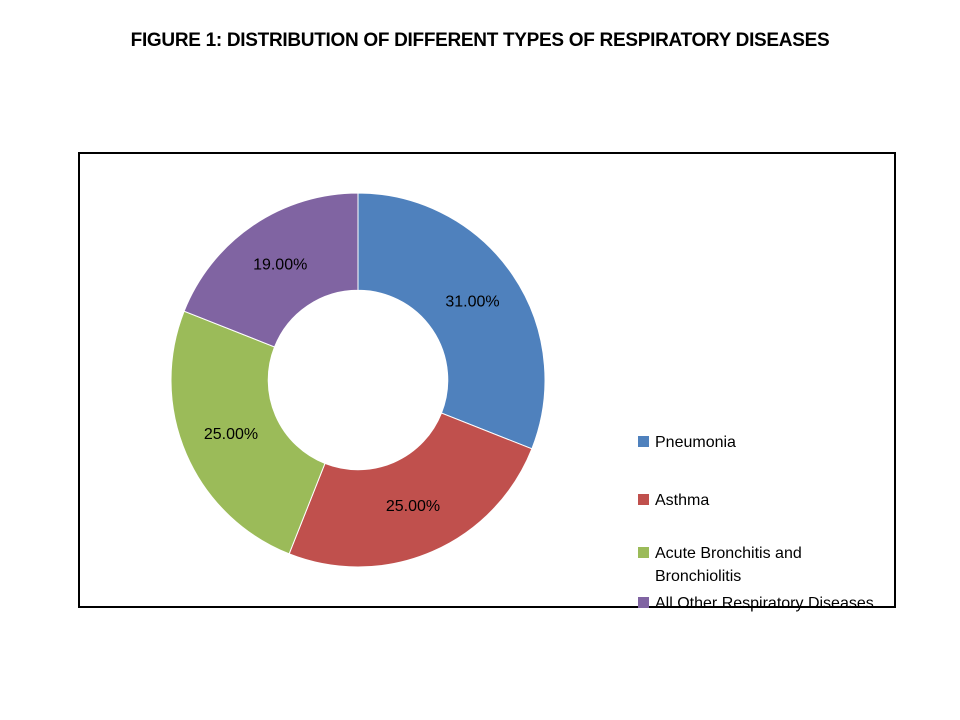 This screenshot has width=960, height=720. Describe the element at coordinates (472, 301) in the screenshot. I see `slice-data-label-0: 31.00%` at that location.